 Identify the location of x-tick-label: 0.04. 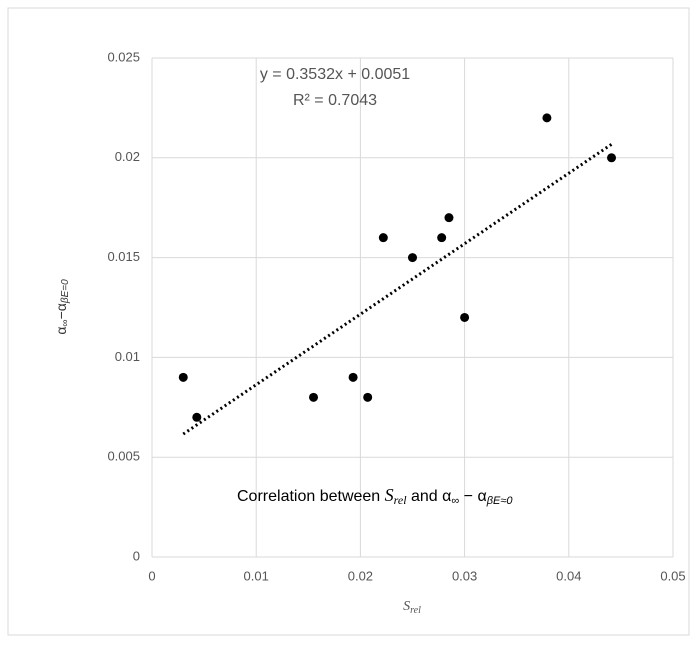
(568, 575).